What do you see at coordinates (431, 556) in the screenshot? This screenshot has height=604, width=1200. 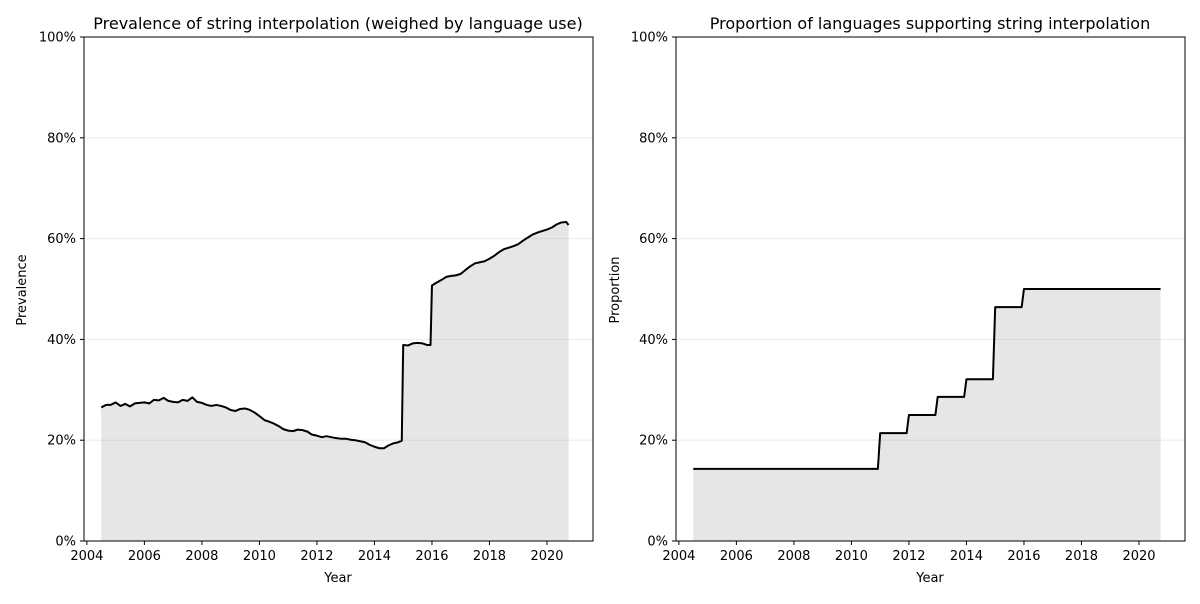 I see `prevalence-x-tick-label: 2016` at bounding box center [431, 556].